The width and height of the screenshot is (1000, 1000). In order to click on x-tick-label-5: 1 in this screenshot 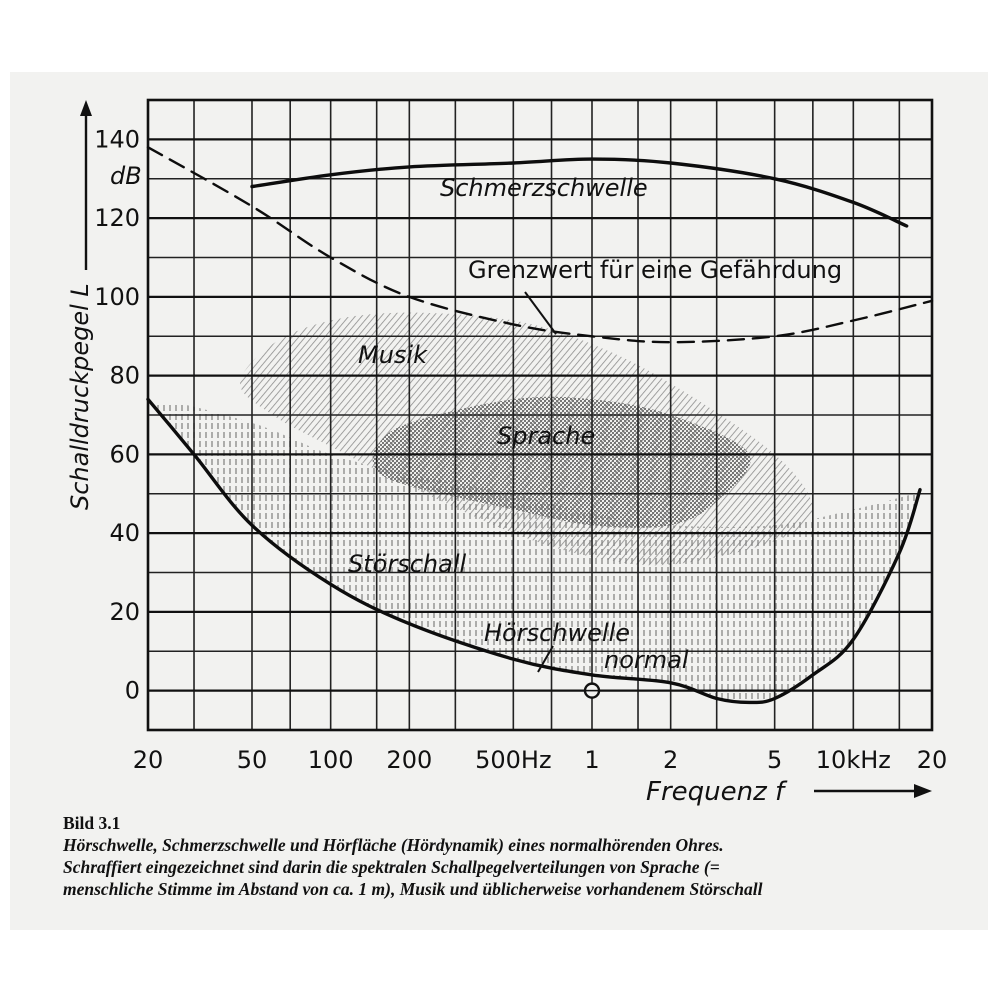, I will do `click(591, 760)`.